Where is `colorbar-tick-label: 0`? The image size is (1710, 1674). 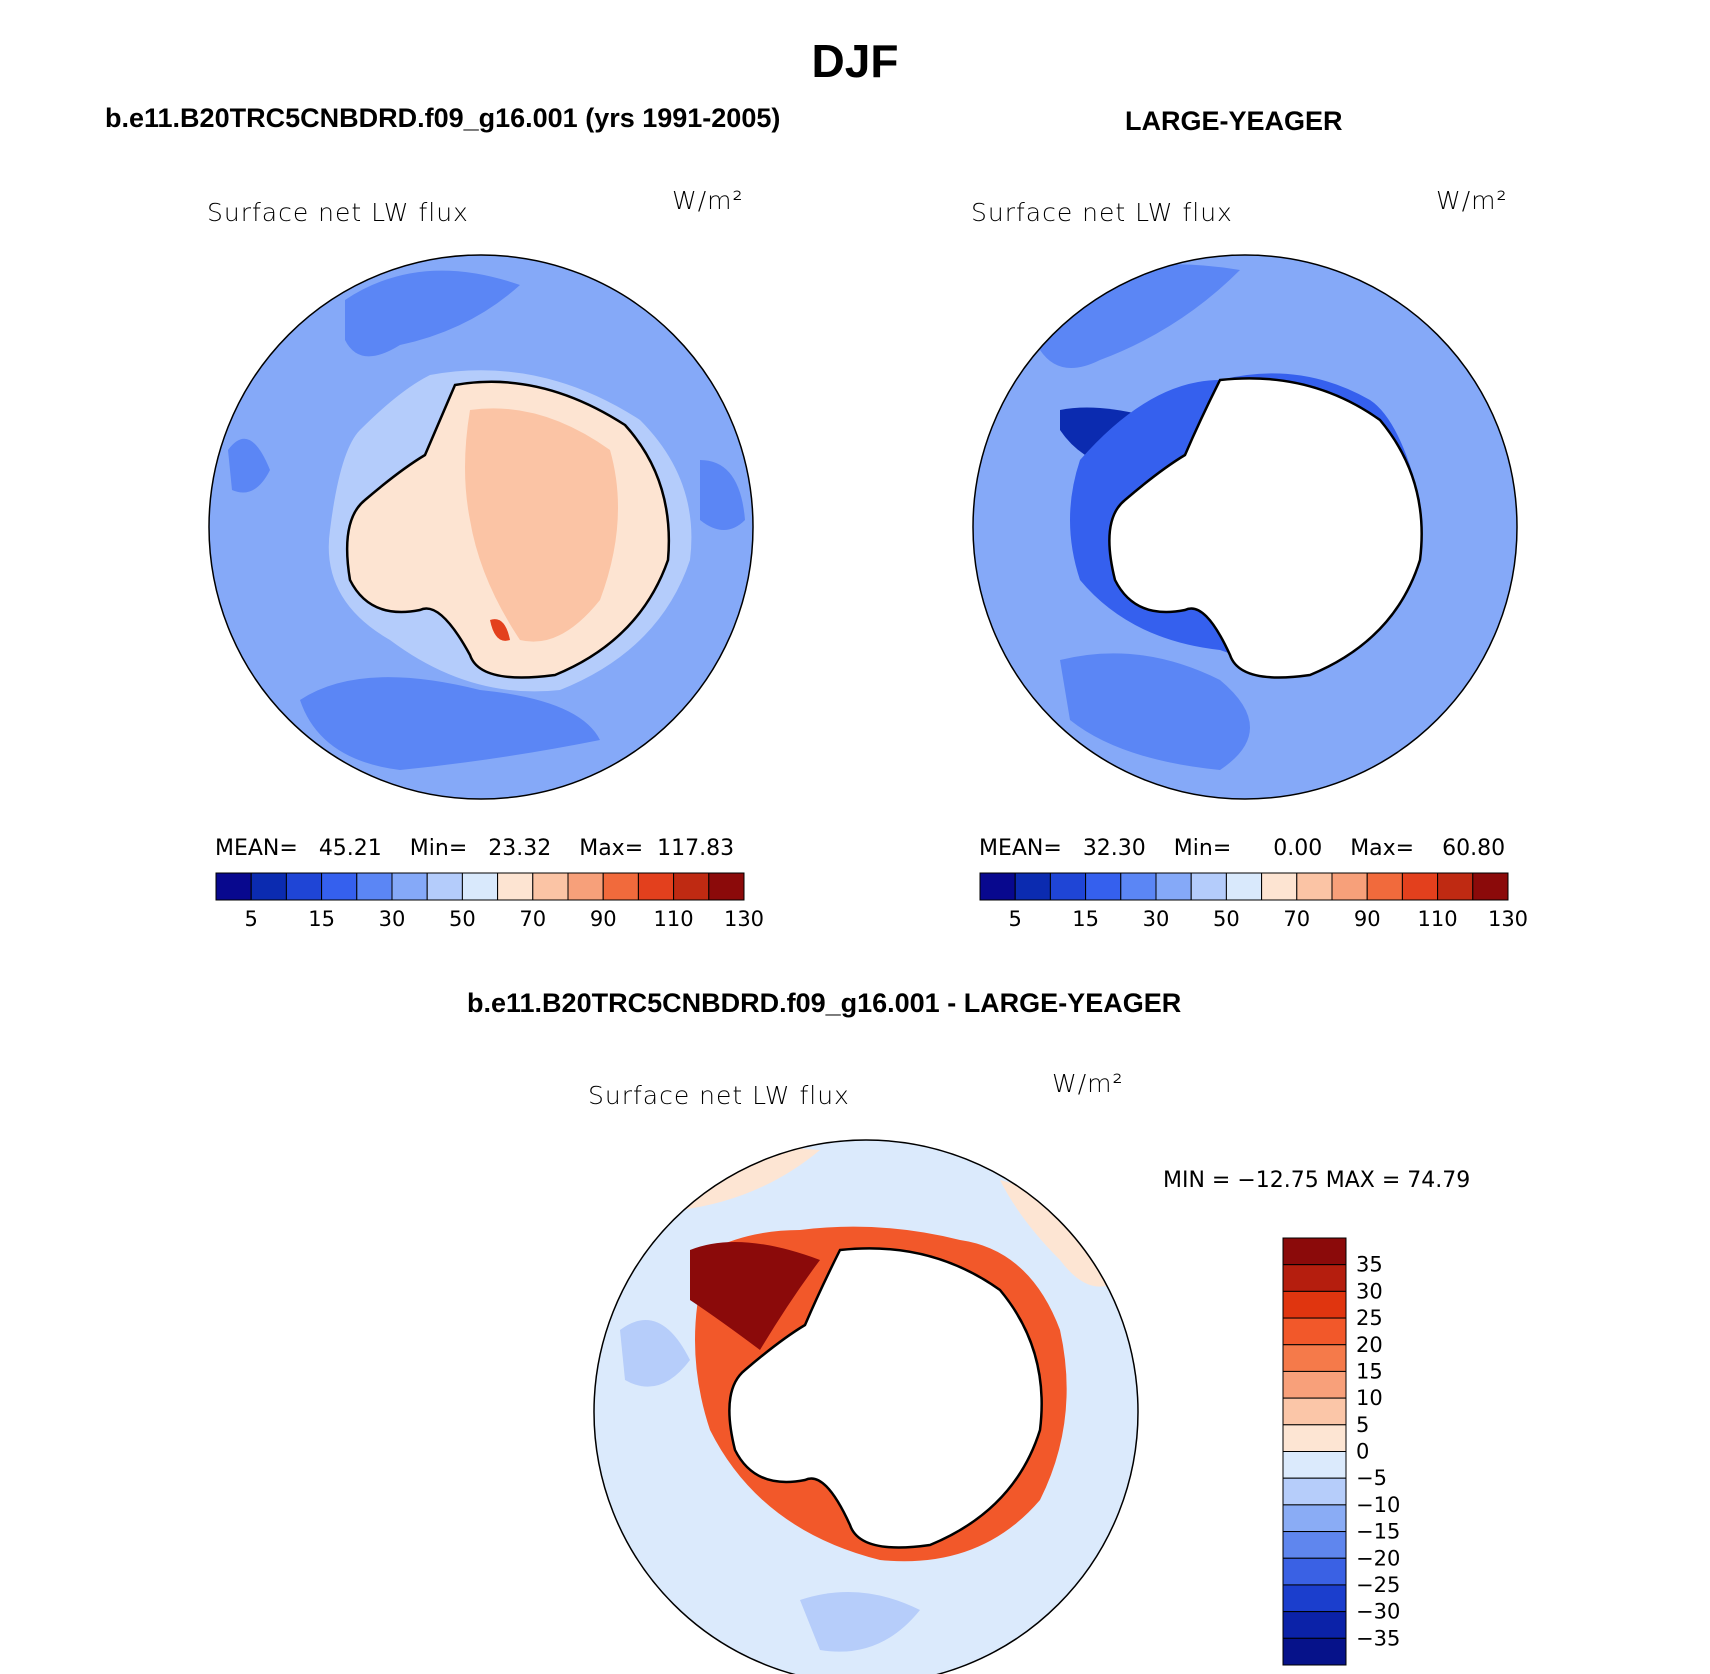
colorbar-tick-label: 0 is located at coordinates (1362, 1452).